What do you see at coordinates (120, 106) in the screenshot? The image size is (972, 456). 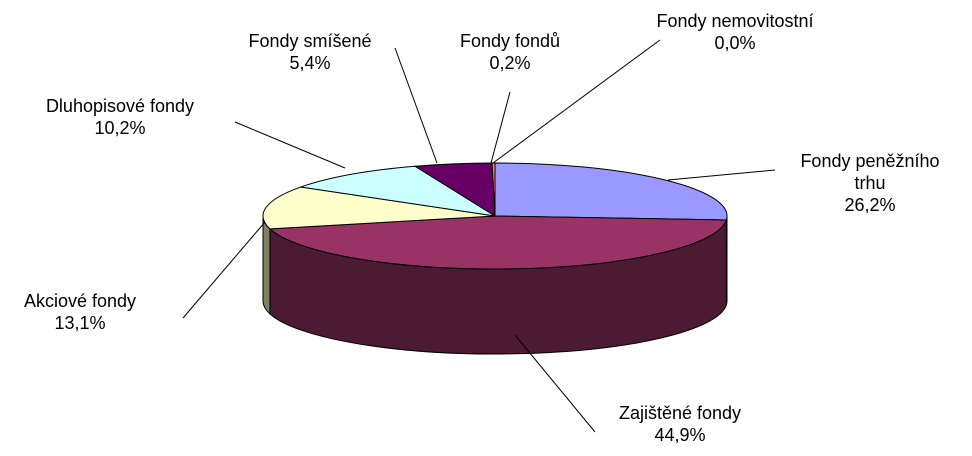 I see `category-name: Dluhopisové fondy` at bounding box center [120, 106].